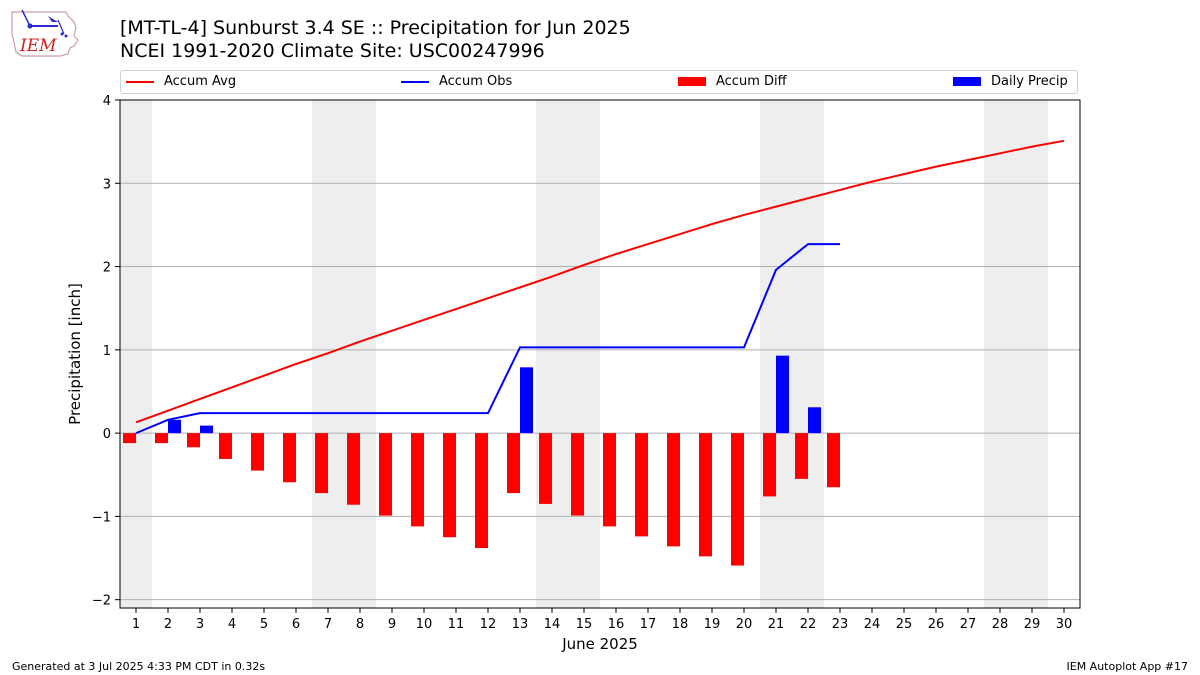 The image size is (1200, 675). I want to click on x-tick-label: 2, so click(168, 624).